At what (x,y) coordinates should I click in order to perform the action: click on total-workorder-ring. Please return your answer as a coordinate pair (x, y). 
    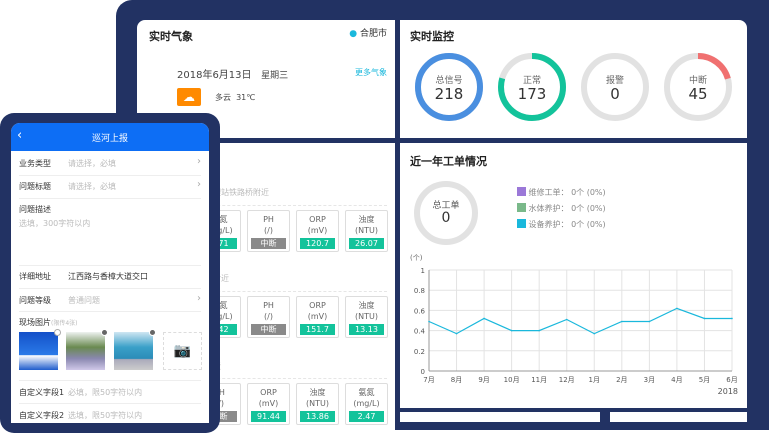
    Looking at the image, I should click on (446, 213).